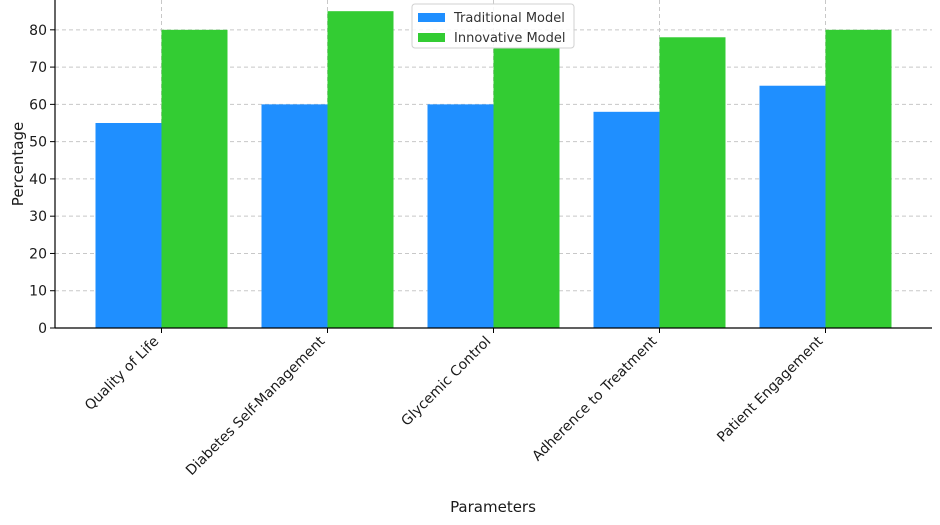  Describe the element at coordinates (38, 105) in the screenshot. I see `y-tick-label: 60` at that location.